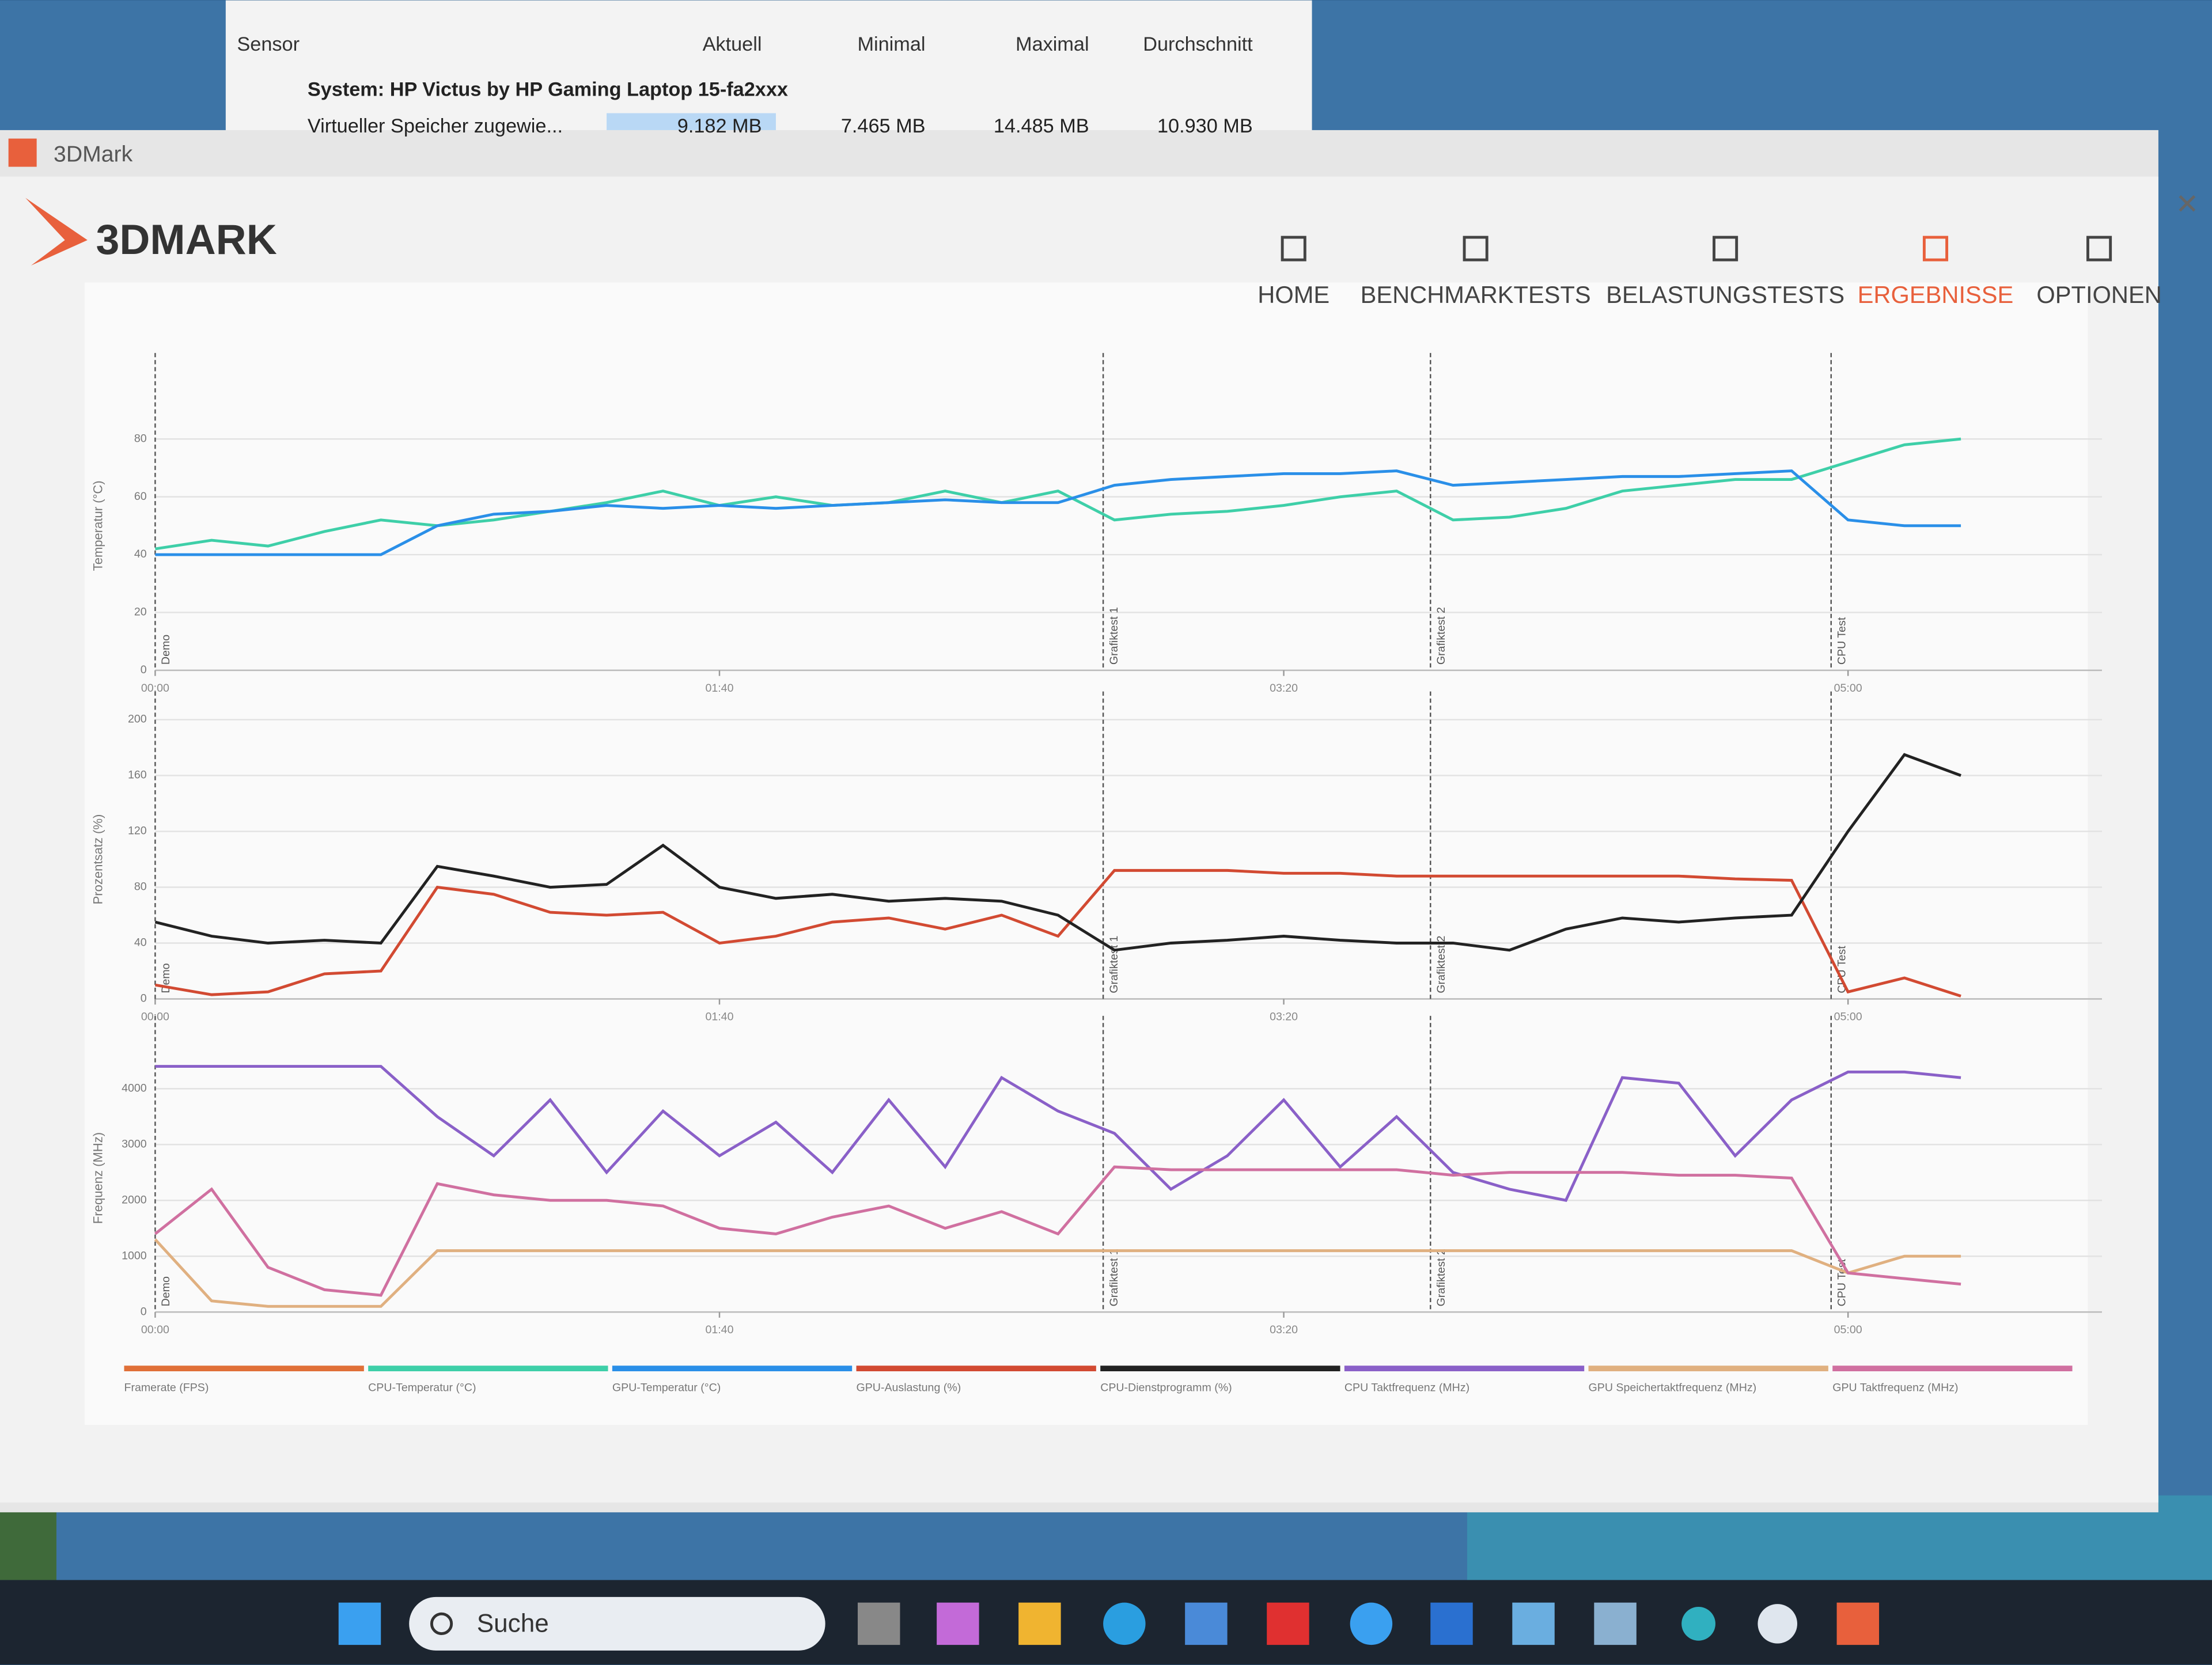 The height and width of the screenshot is (1665, 2212). Describe the element at coordinates (134, 1255) in the screenshot. I see `y-tick-label: 1000` at that location.